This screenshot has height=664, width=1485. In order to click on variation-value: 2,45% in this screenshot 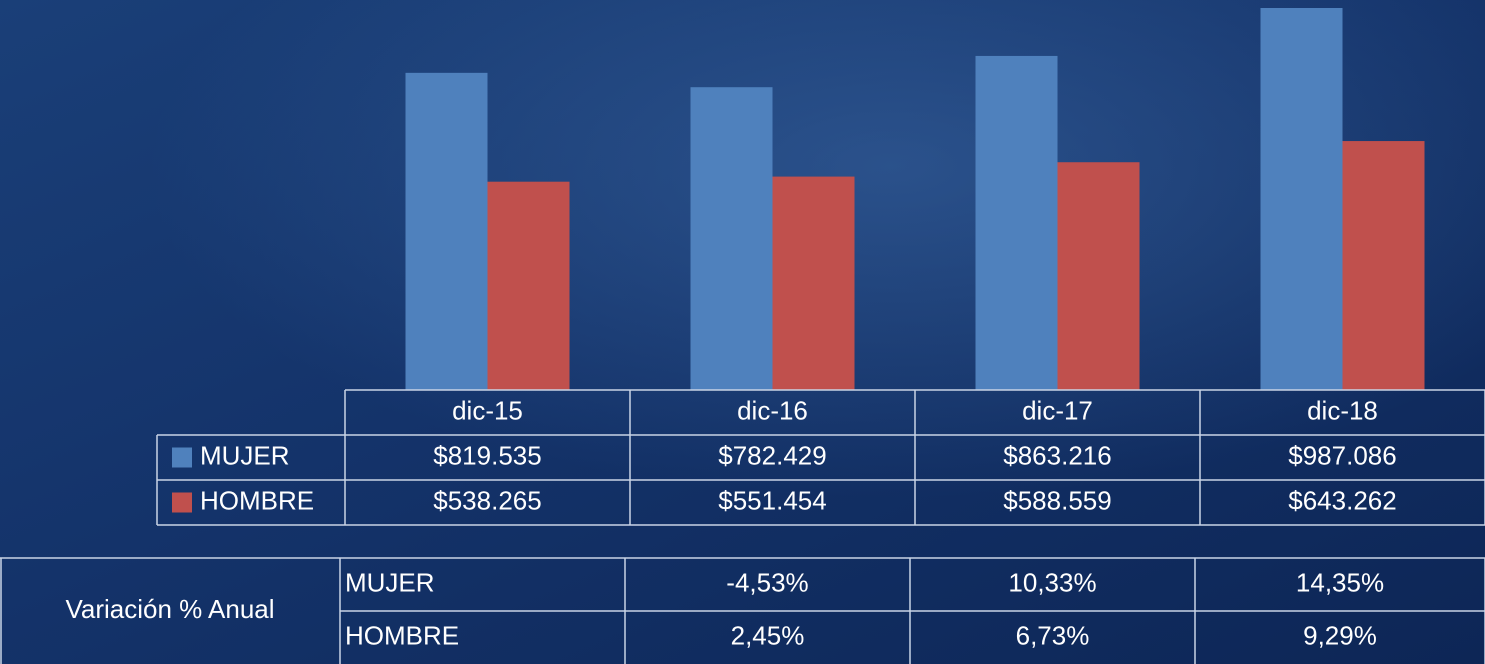, I will do `click(768, 635)`.